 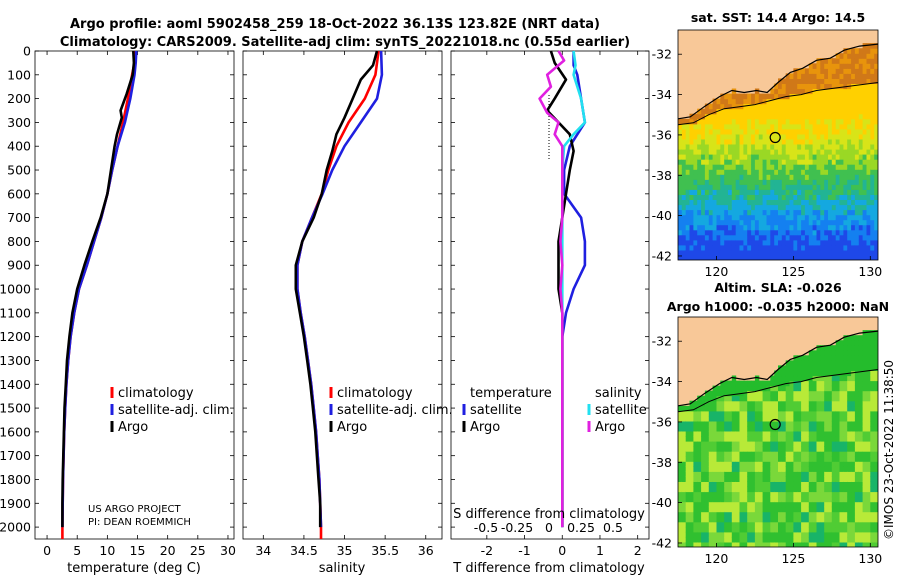 I want to click on credit-project: US ARGO PROJECT, so click(x=135, y=509).